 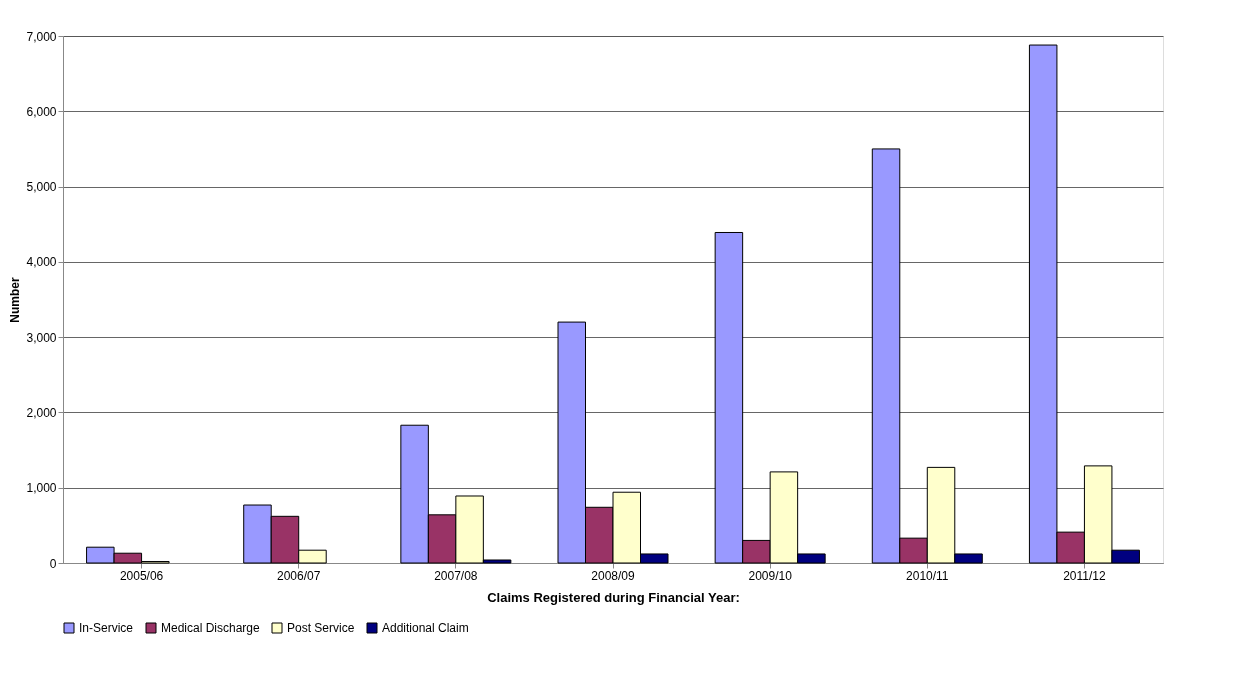 I want to click on legend-label: Additional Claim, so click(x=425, y=628).